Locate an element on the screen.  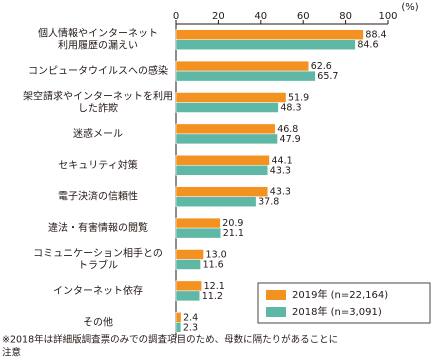
value-label: 62.6 is located at coordinates (321, 66).